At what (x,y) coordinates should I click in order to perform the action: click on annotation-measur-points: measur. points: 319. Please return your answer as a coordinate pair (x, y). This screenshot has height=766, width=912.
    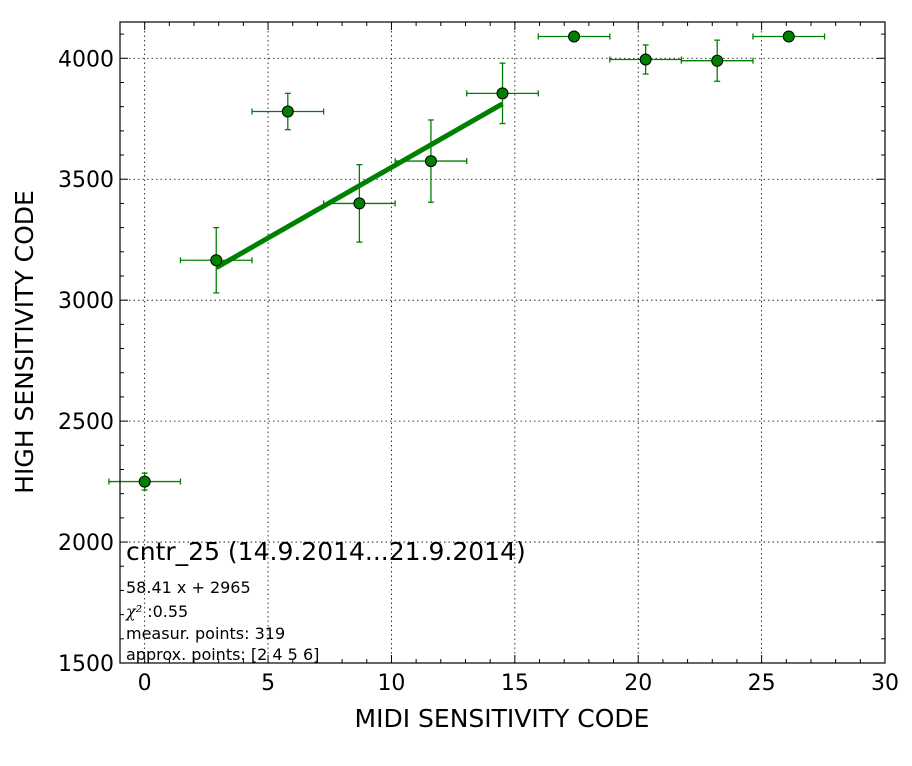
    Looking at the image, I should click on (205, 633).